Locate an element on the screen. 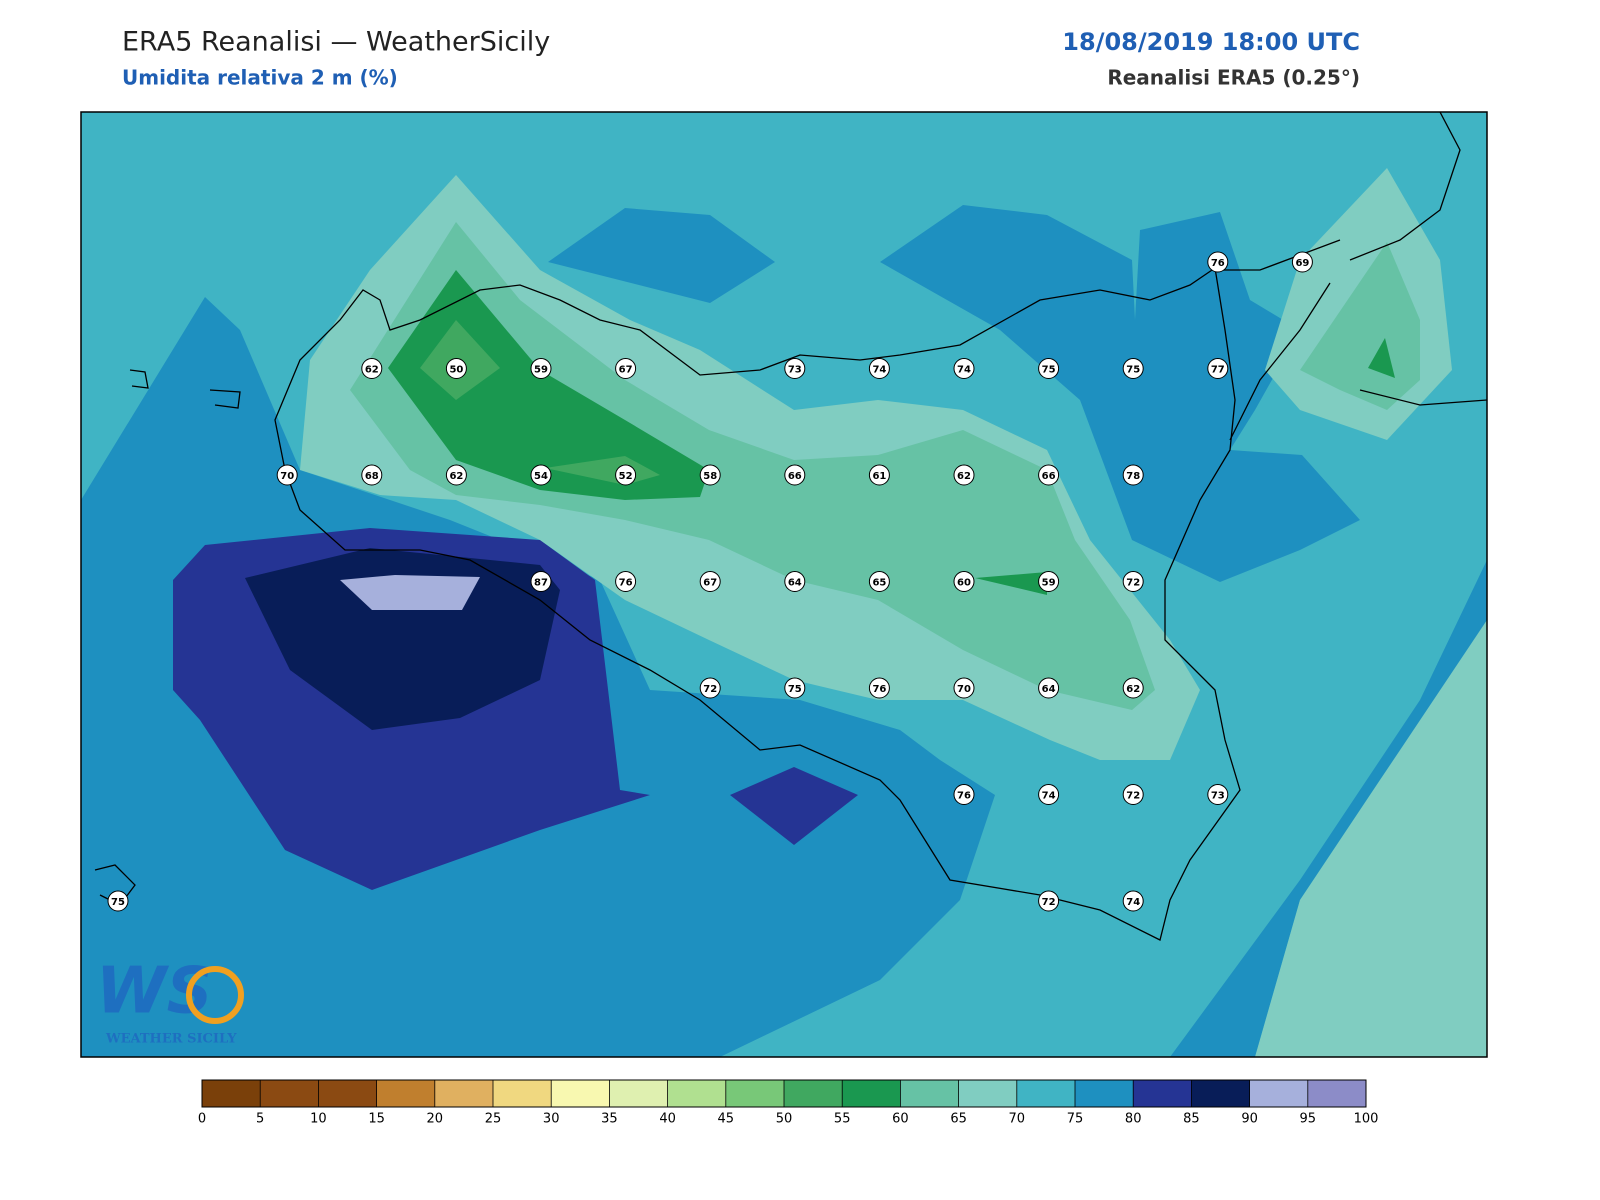 This screenshot has width=1600, height=1200. station-value: 73 is located at coordinates (1218, 796).